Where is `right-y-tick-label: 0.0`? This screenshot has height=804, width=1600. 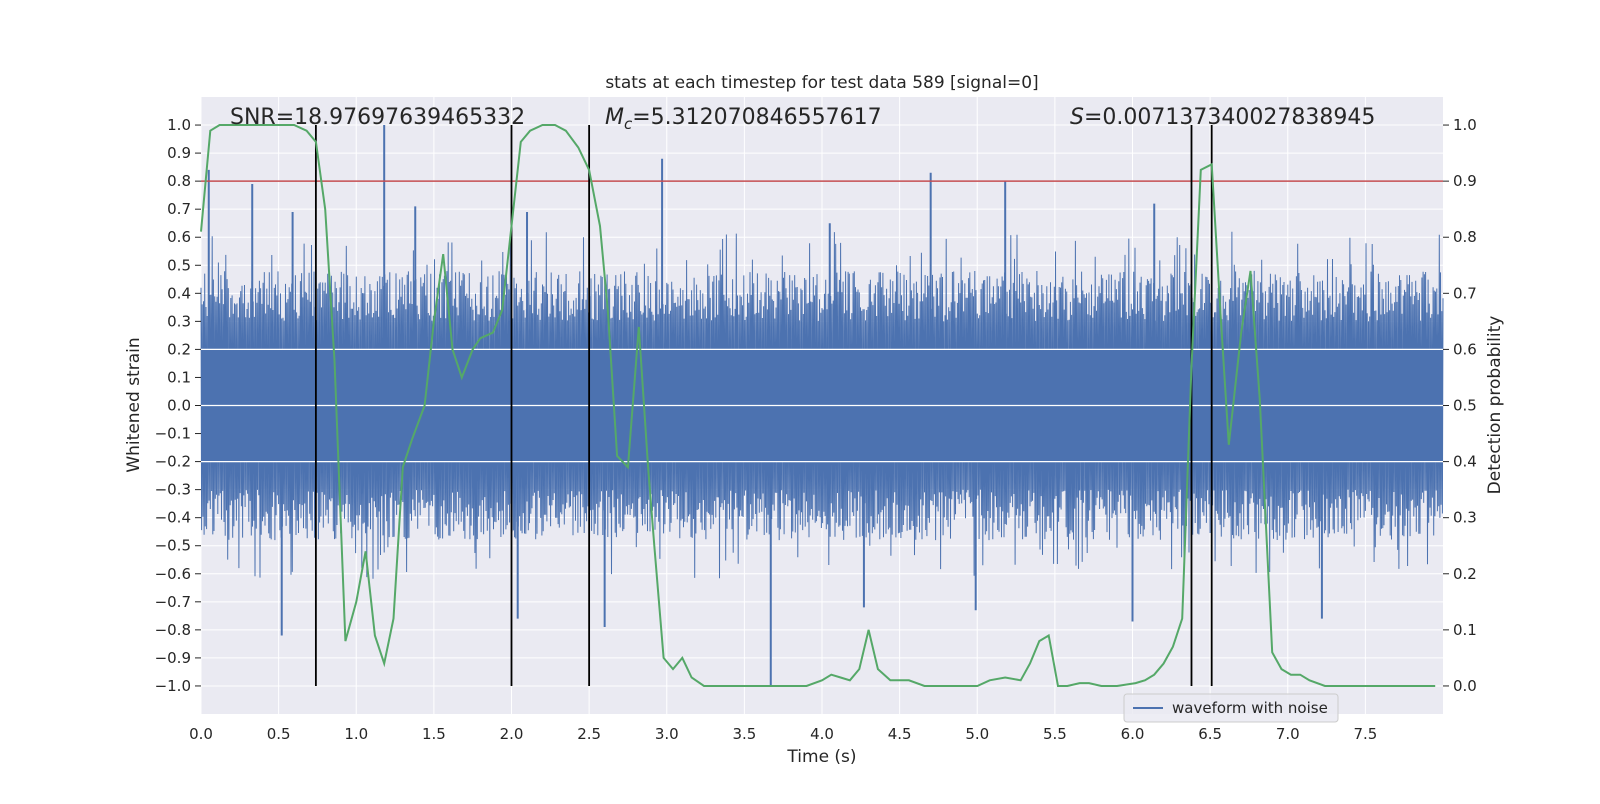 right-y-tick-label: 0.0 is located at coordinates (1465, 686).